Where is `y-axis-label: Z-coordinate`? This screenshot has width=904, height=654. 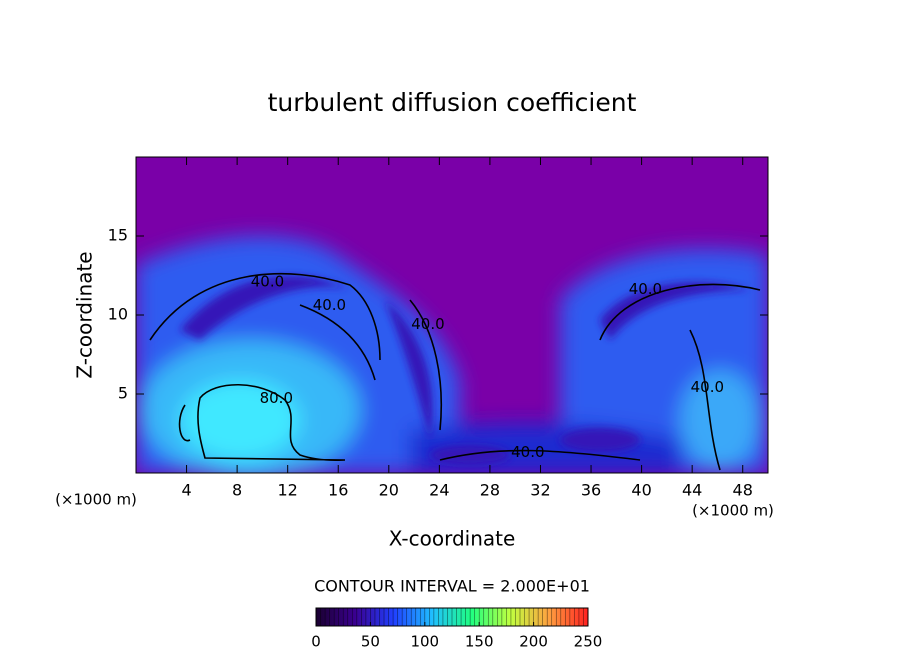 y-axis-label: Z-coordinate is located at coordinates (85, 314).